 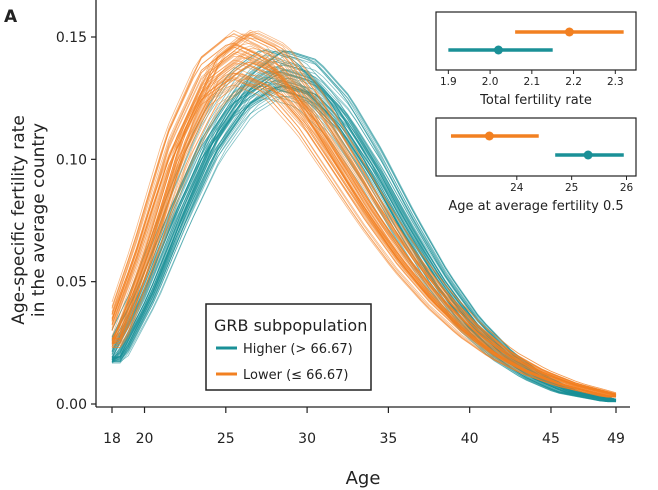 I want to click on x-tick-label: 30, so click(x=307, y=439).